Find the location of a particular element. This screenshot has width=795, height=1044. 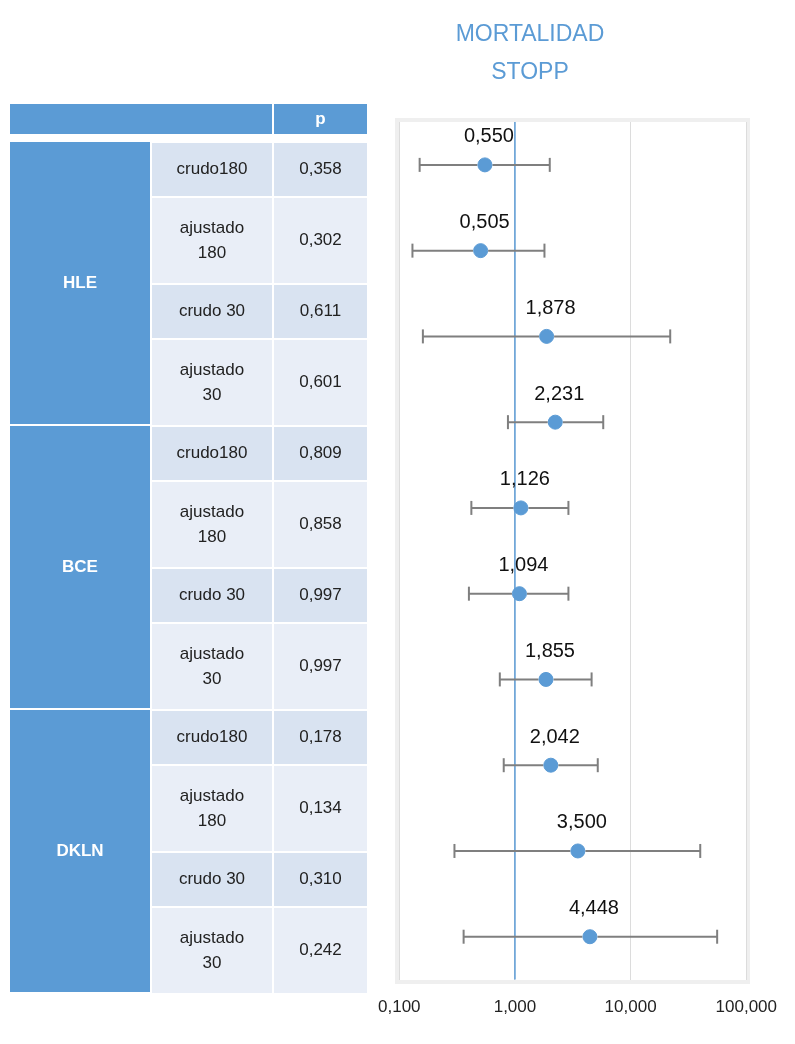

data-label: 3,500 is located at coordinates (581, 821).